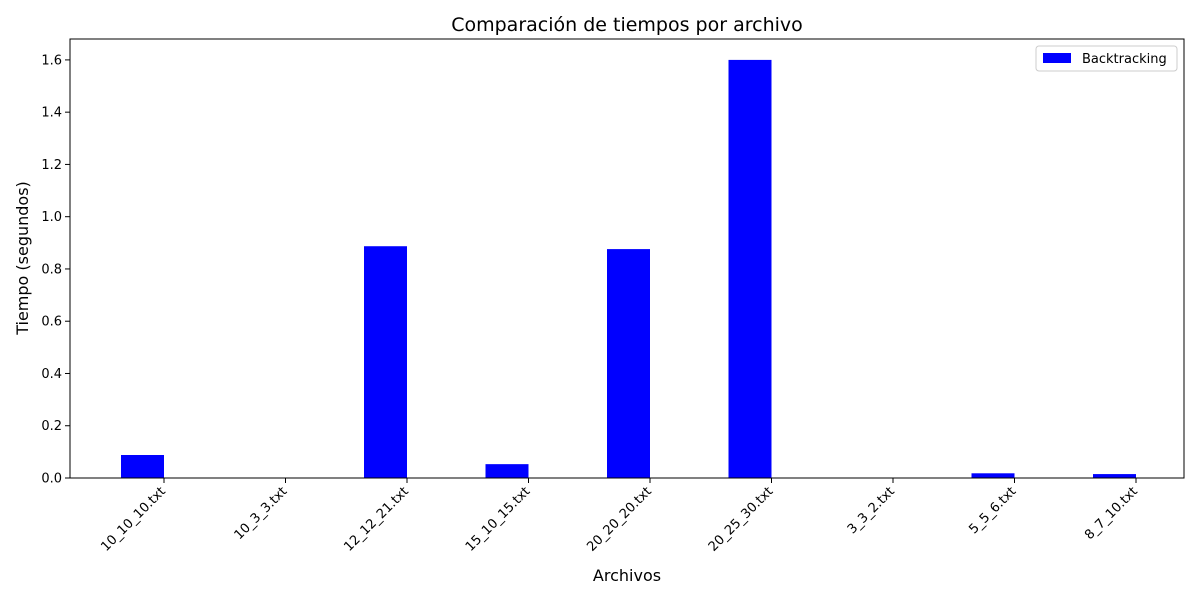 This screenshot has height=604, width=1200. Describe the element at coordinates (51, 165) in the screenshot. I see `y-tick-label: 1.2` at that location.